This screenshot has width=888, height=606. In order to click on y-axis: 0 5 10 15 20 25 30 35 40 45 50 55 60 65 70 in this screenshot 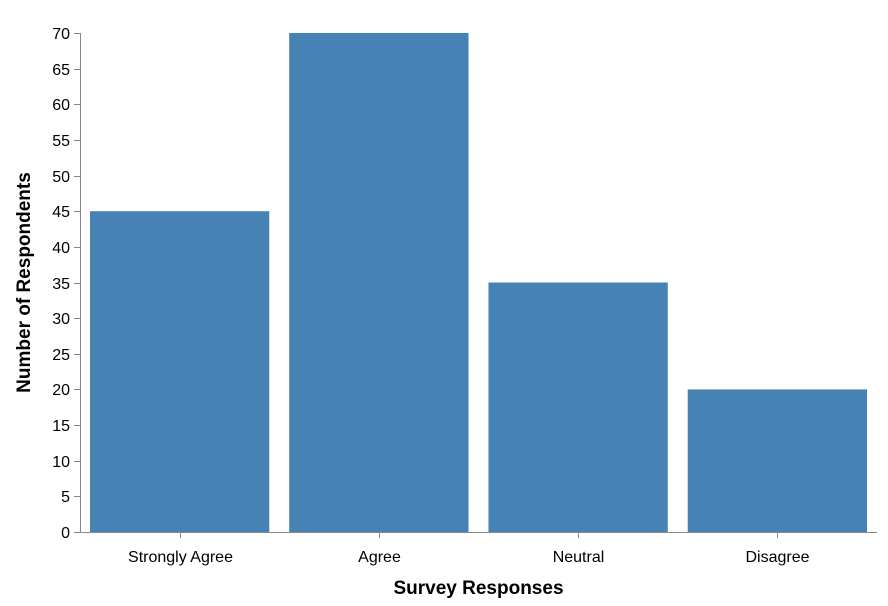, I will do `click(66, 284)`.